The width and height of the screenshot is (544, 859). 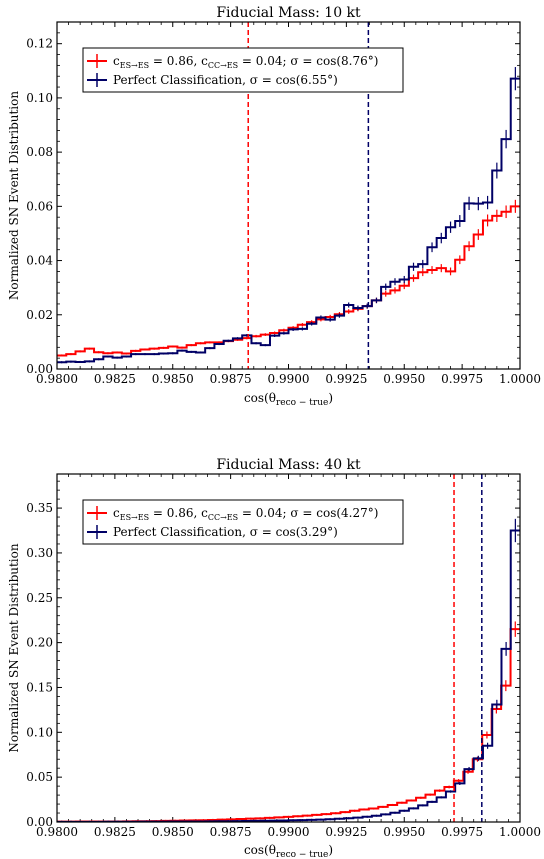 What do you see at coordinates (39, 508) in the screenshot?
I see `y-tick-label: 0.35` at bounding box center [39, 508].